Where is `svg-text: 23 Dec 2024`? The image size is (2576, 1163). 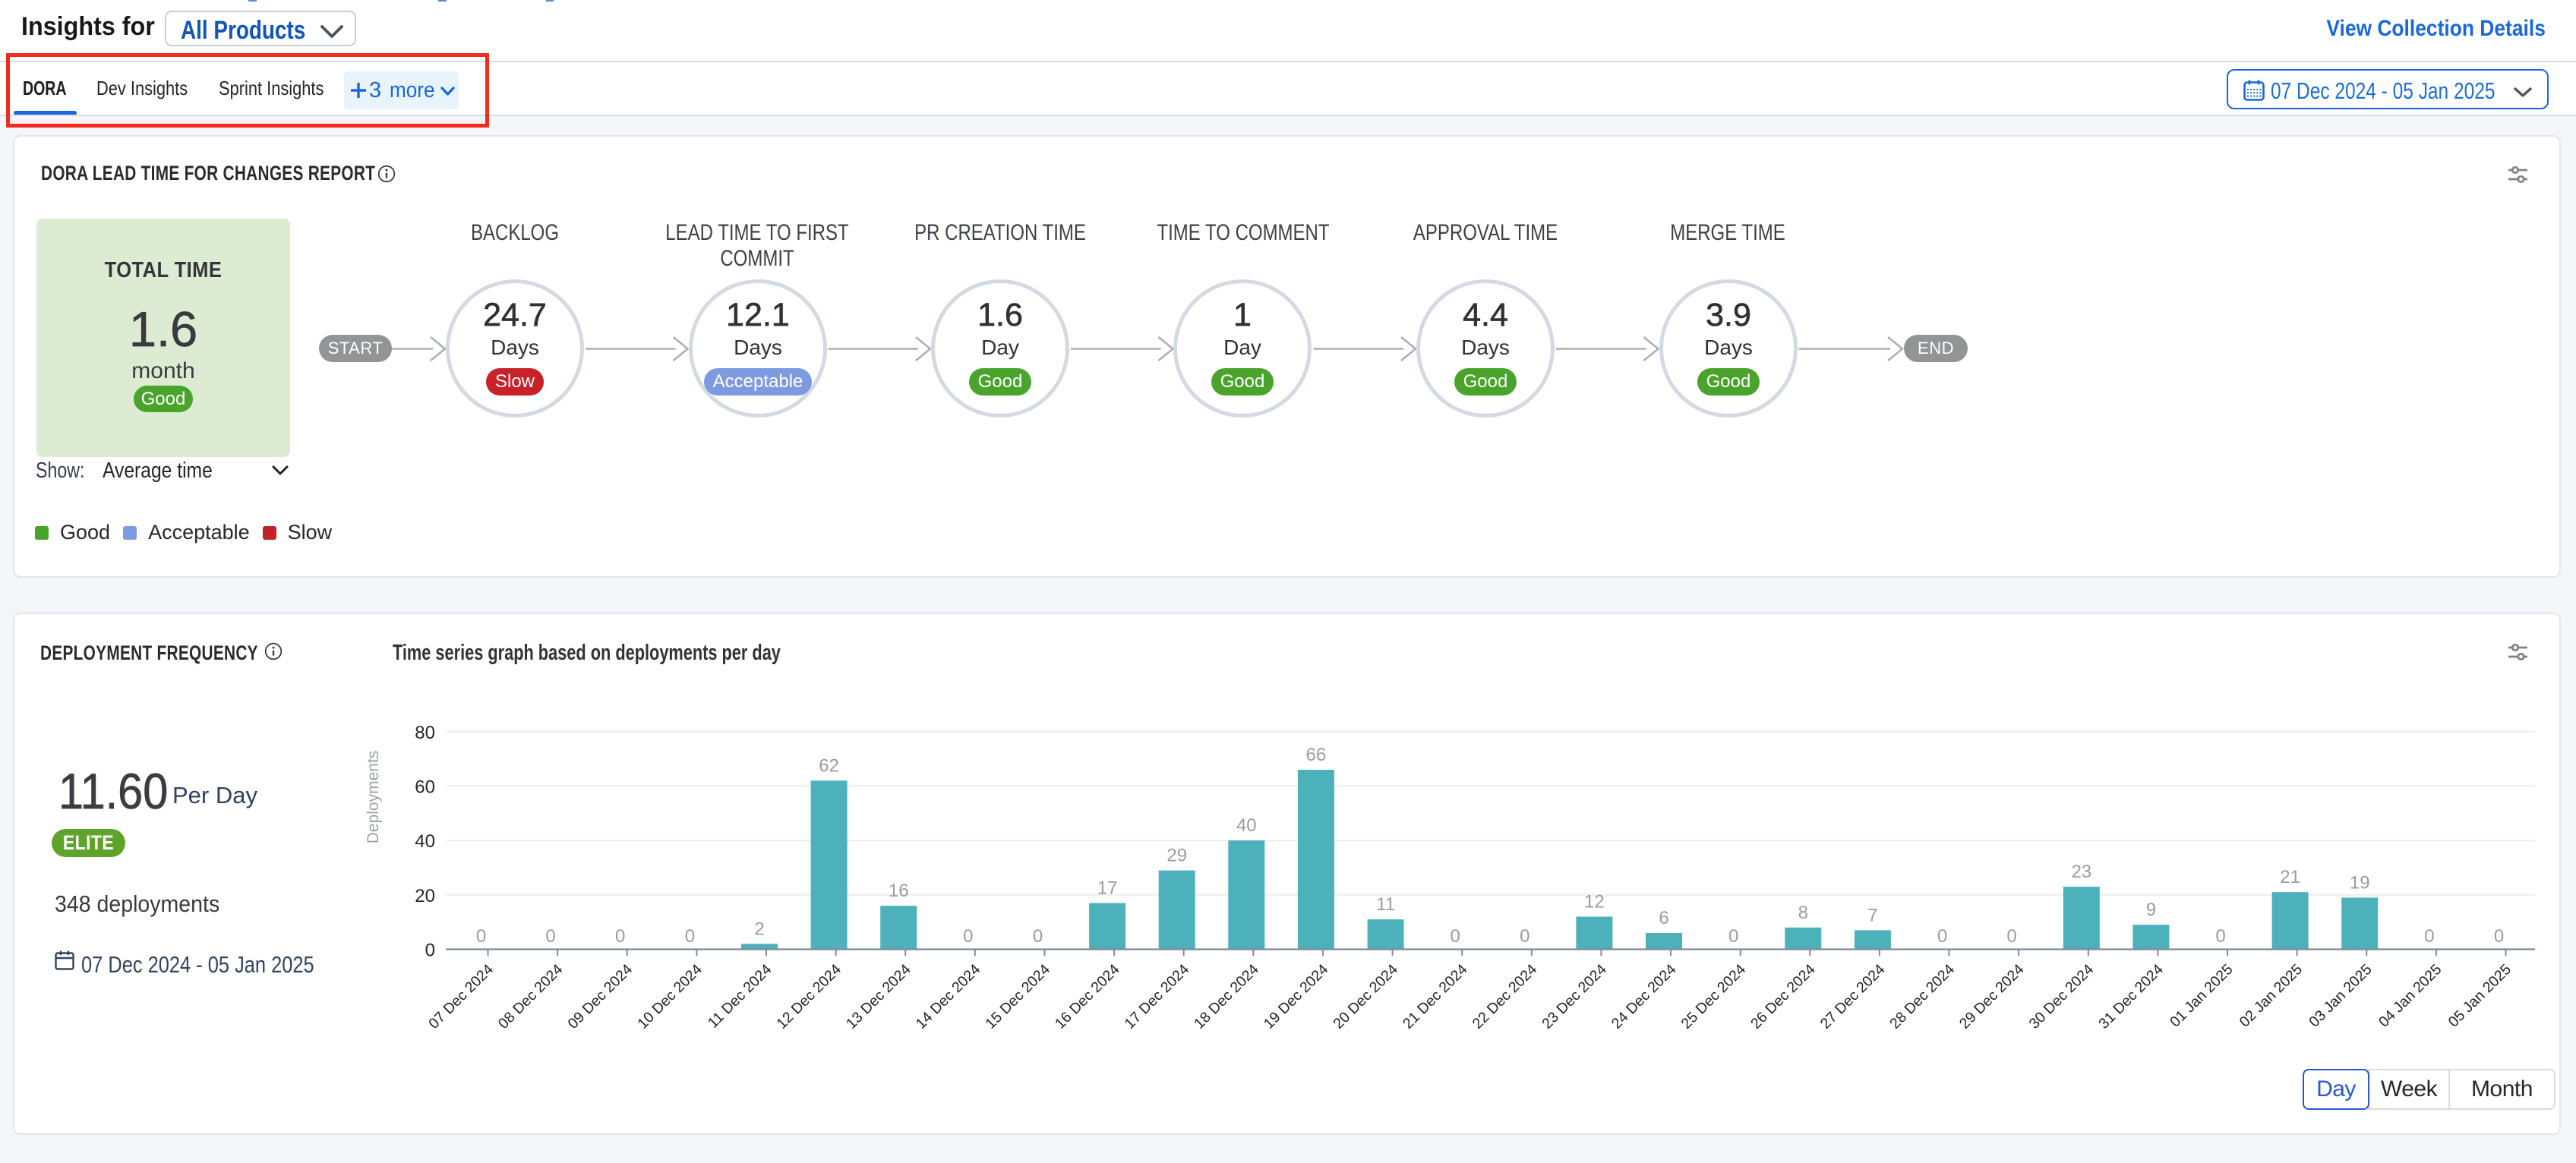 svg-text: 23 Dec 2024 is located at coordinates (1574, 997).